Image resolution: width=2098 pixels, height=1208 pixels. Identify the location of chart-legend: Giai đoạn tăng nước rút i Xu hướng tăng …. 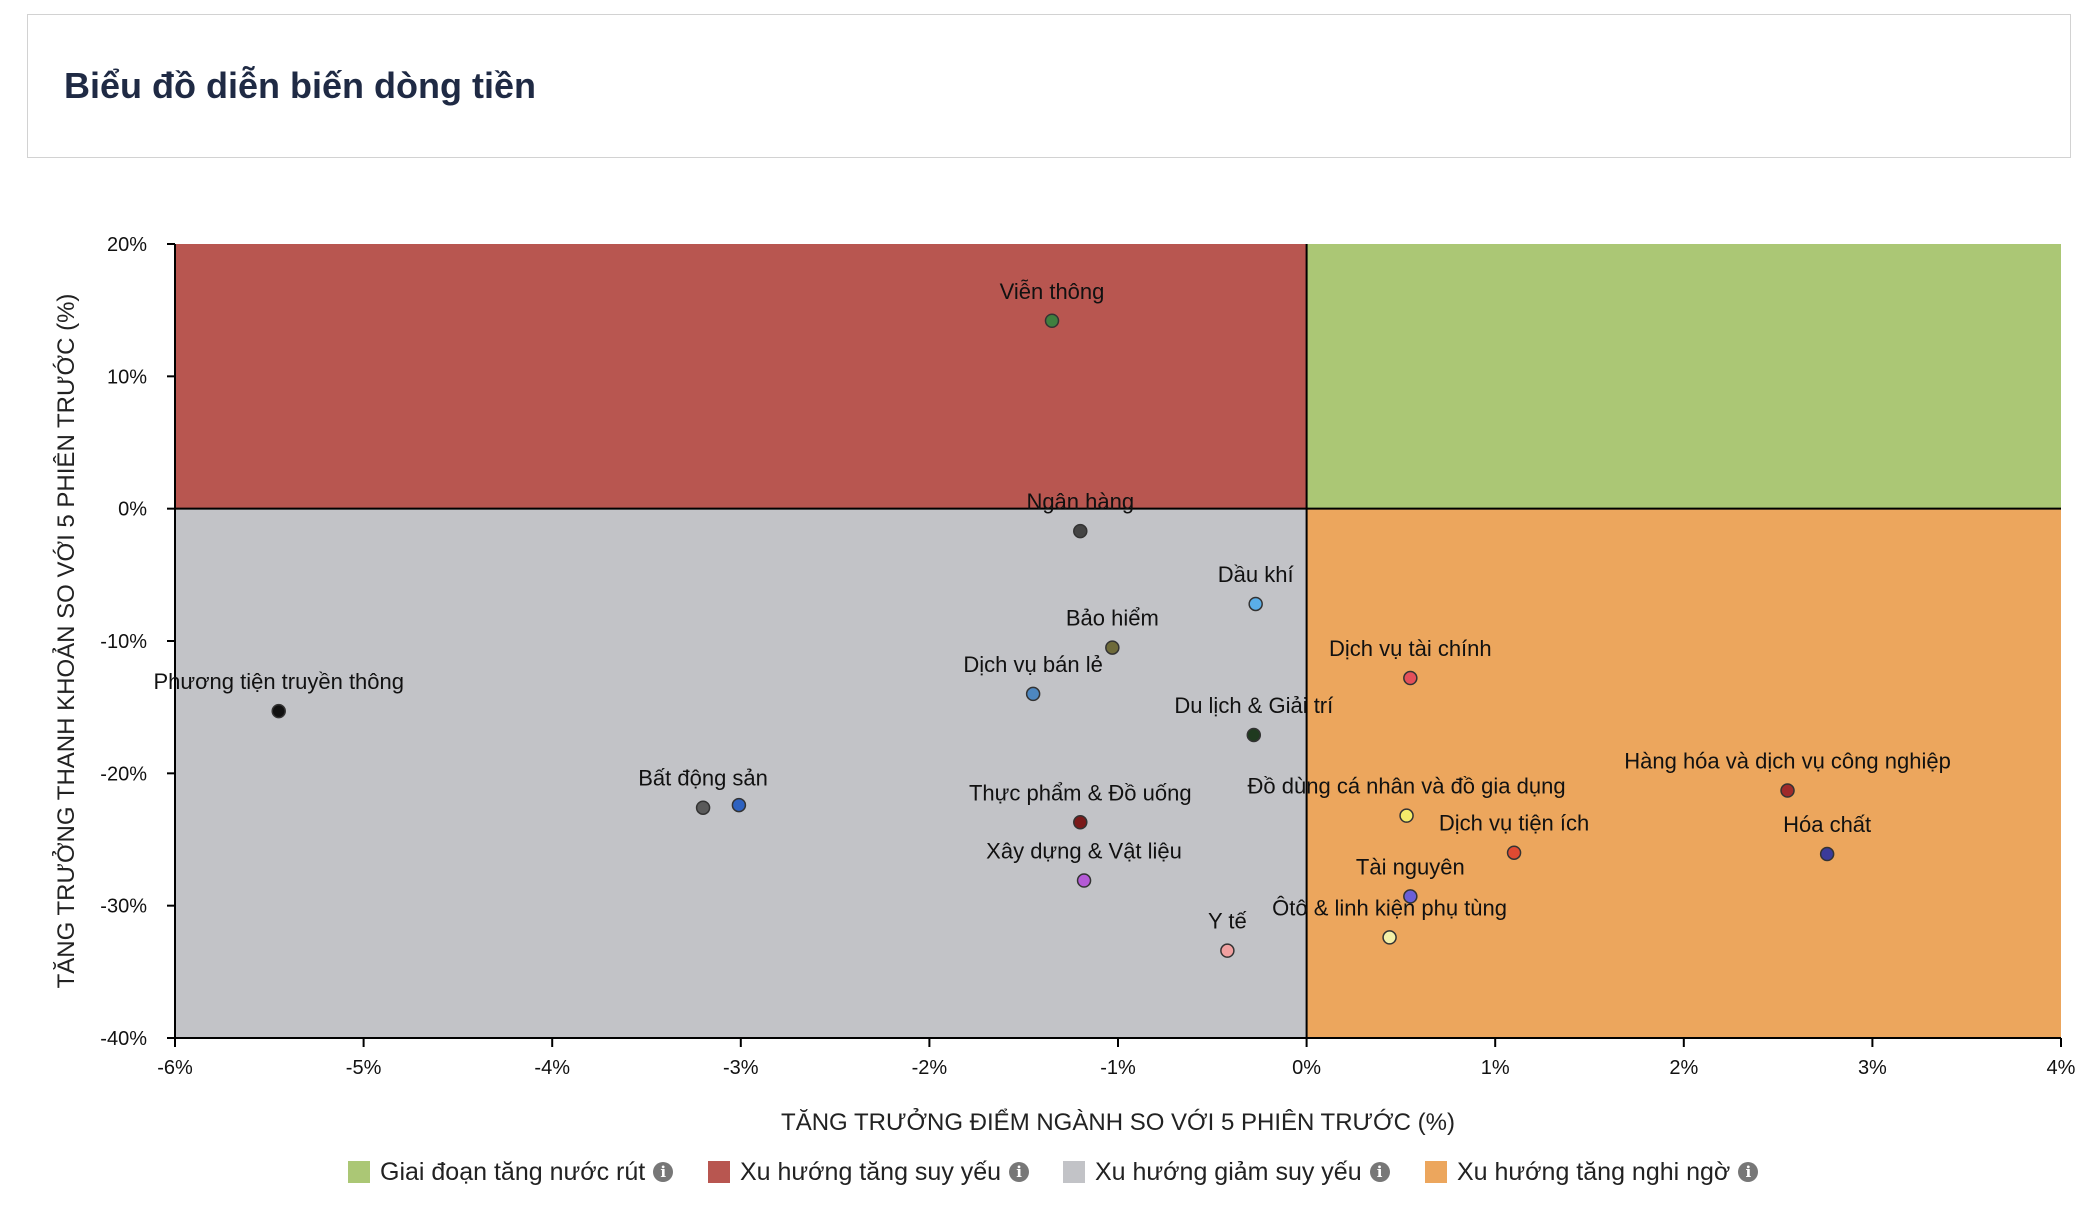
(1049, 1172).